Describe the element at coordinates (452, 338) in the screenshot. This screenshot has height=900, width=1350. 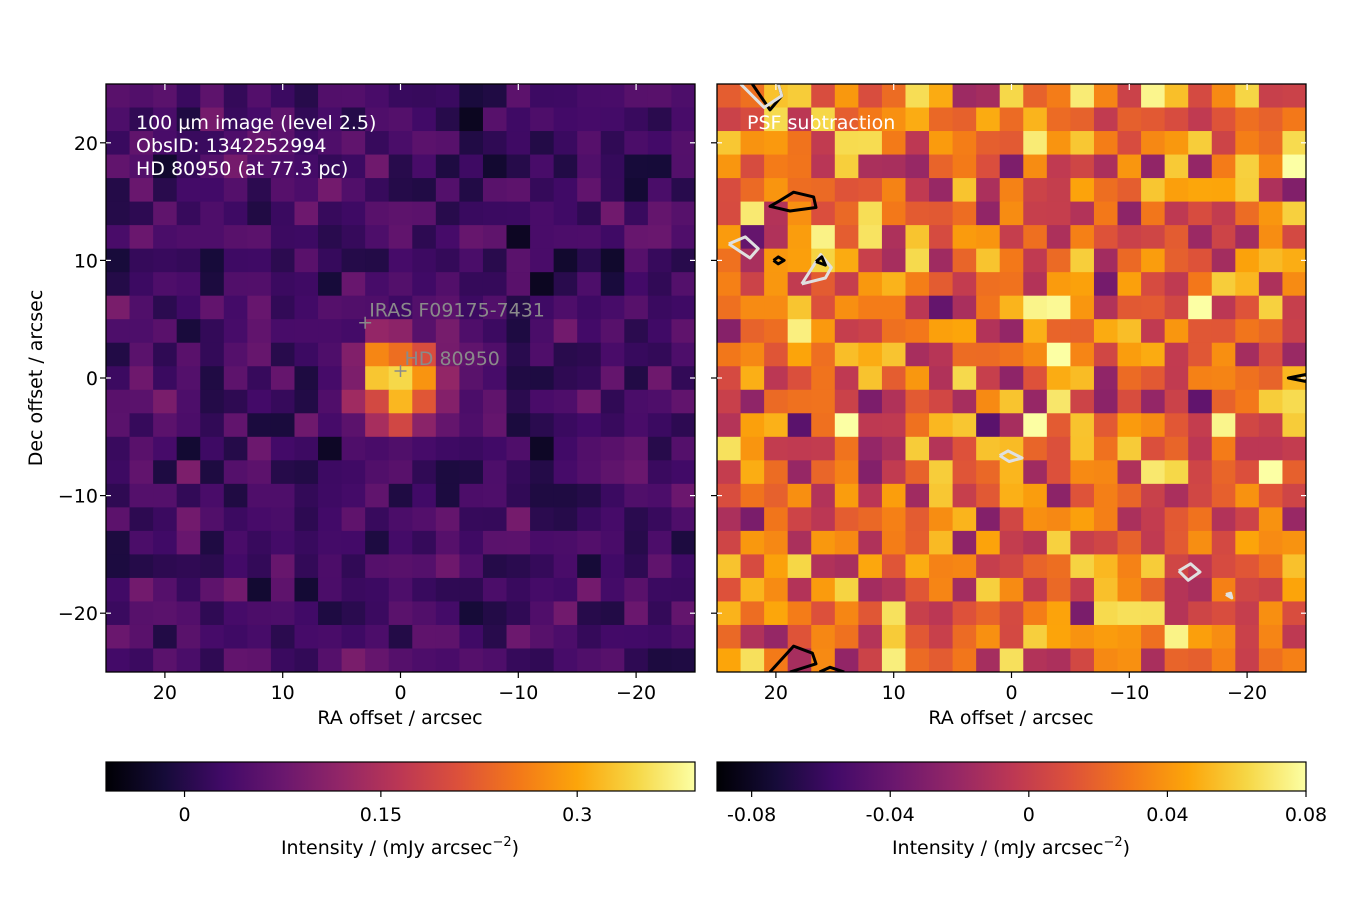
I see `left-markers: IRAS F09175-7431 HD 80950` at that location.